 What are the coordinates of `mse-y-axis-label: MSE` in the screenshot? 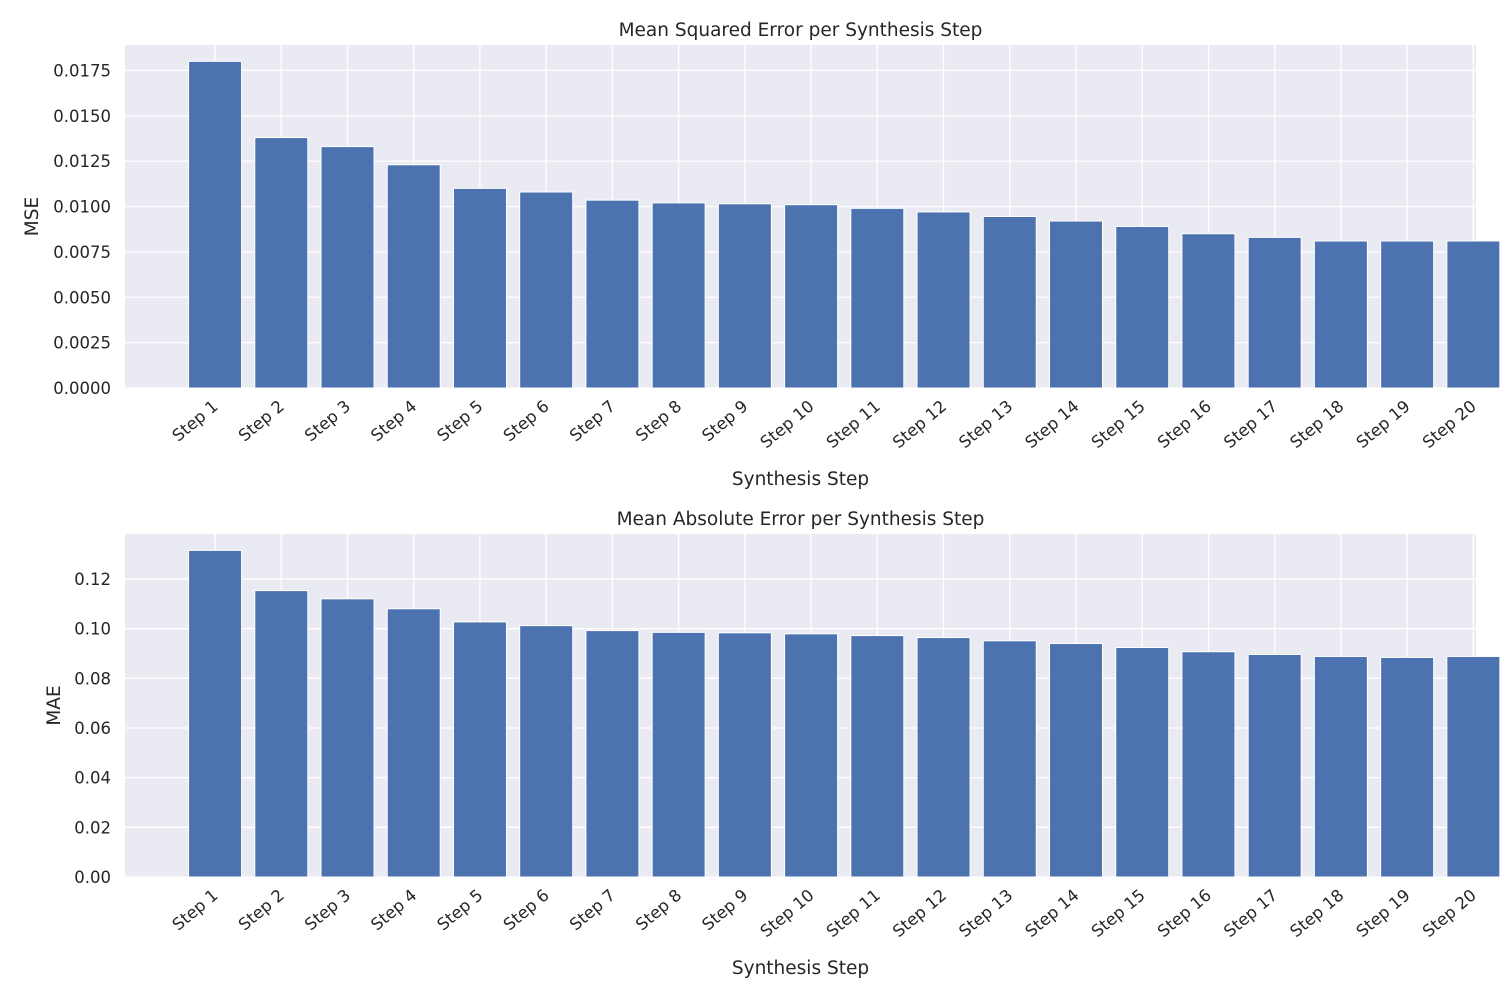 It's located at (32, 216).